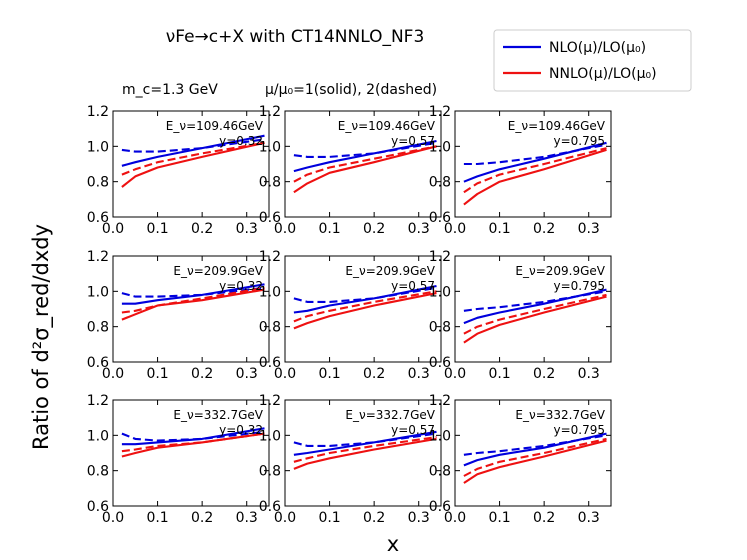  What do you see at coordinates (603, 74) in the screenshot?
I see `legend-nnlo-label: NNLO(μ)/LO(μ₀)` at bounding box center [603, 74].